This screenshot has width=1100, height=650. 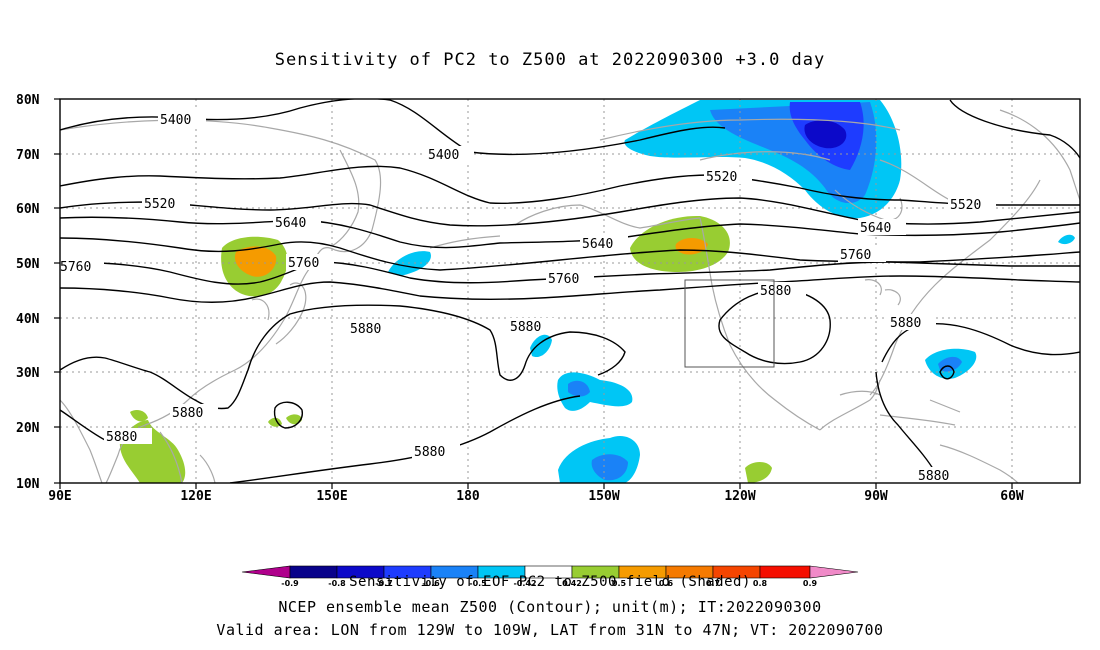 What do you see at coordinates (59, 496) in the screenshot?
I see `lon-label: 90E` at bounding box center [59, 496].